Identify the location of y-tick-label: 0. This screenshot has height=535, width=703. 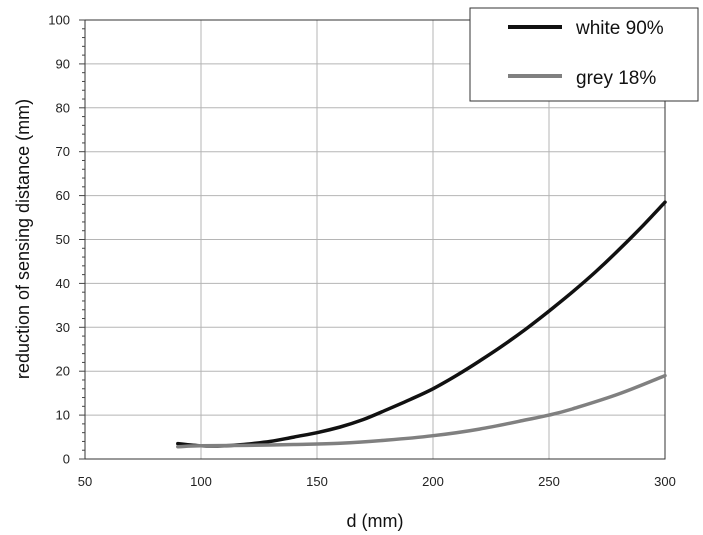
(66, 459).